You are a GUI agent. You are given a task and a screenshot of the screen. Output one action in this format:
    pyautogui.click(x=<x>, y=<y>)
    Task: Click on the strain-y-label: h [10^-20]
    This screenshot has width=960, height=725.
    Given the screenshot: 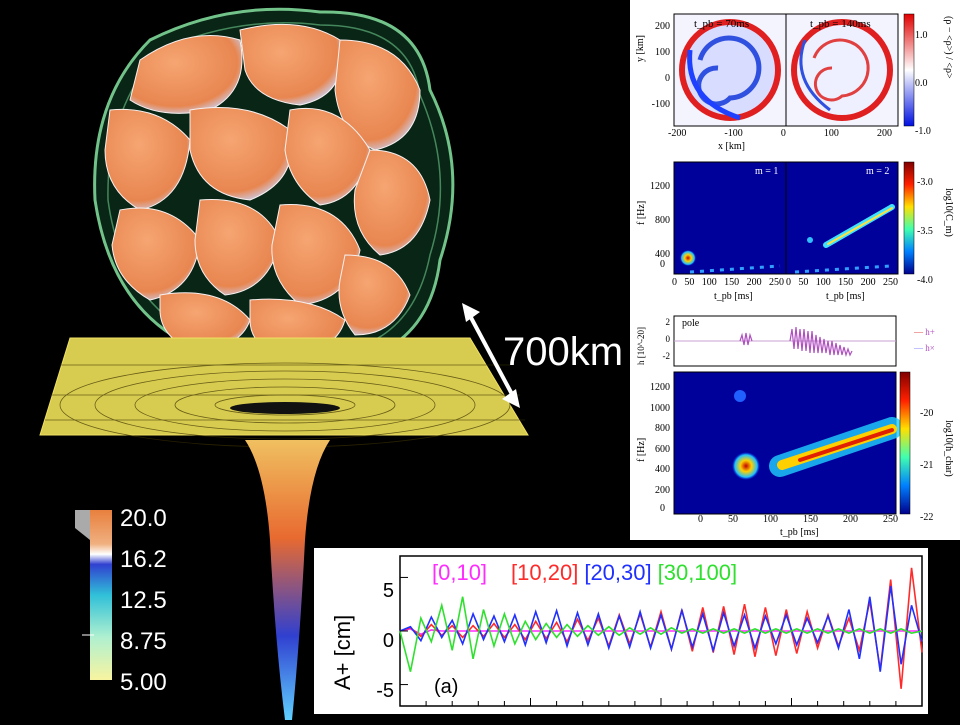 What is the action you would take?
    pyautogui.click(x=641, y=346)
    